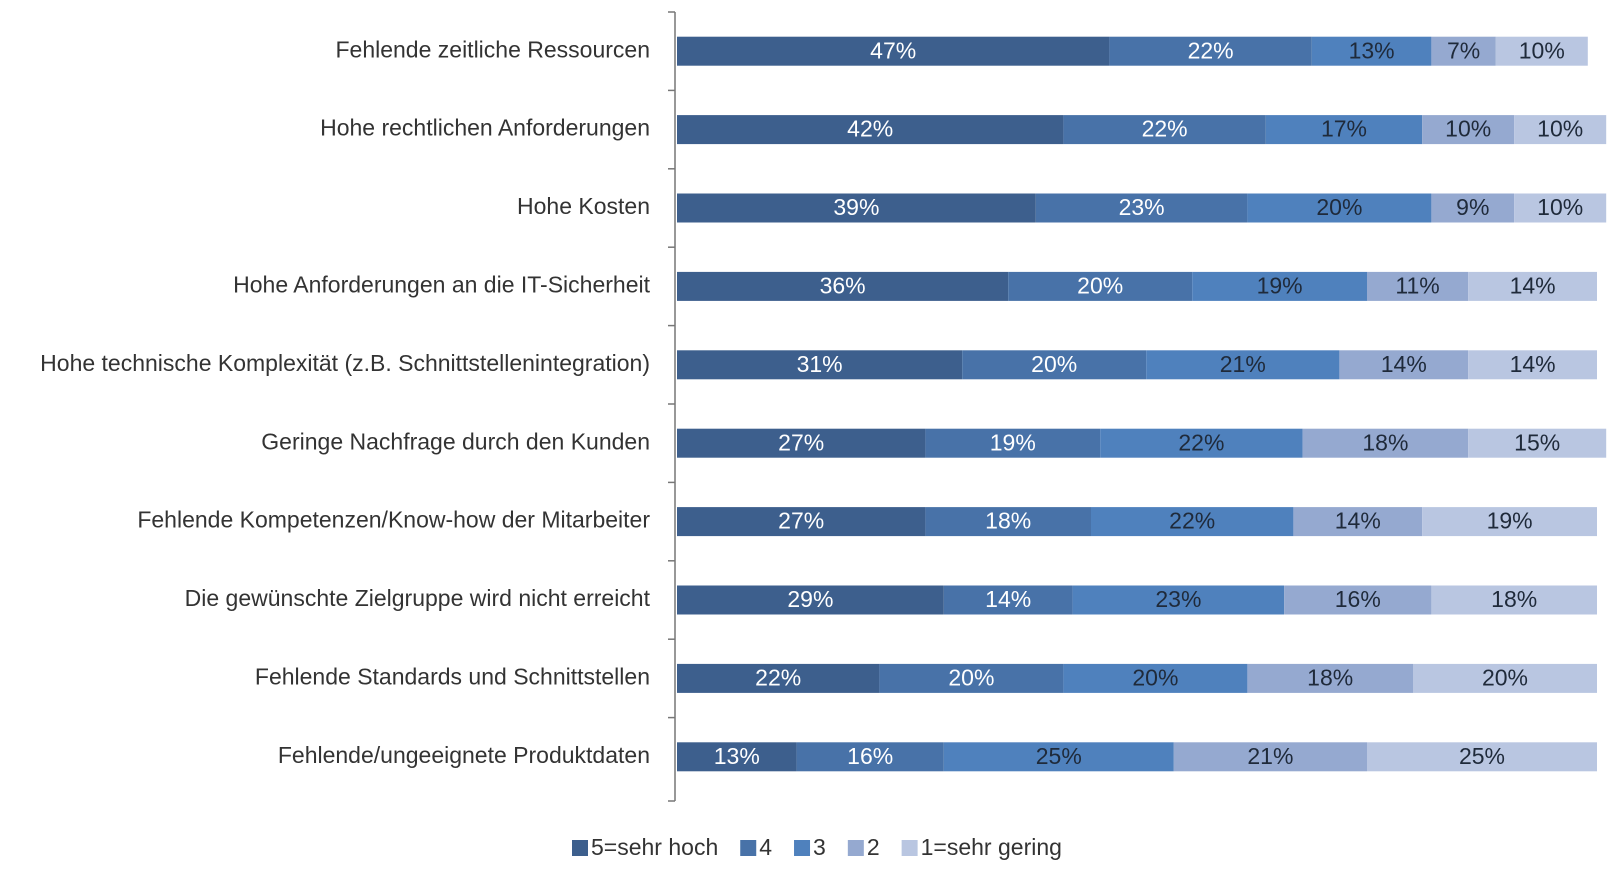 This screenshot has width=1616, height=870. I want to click on data-label: 17%, so click(1344, 129).